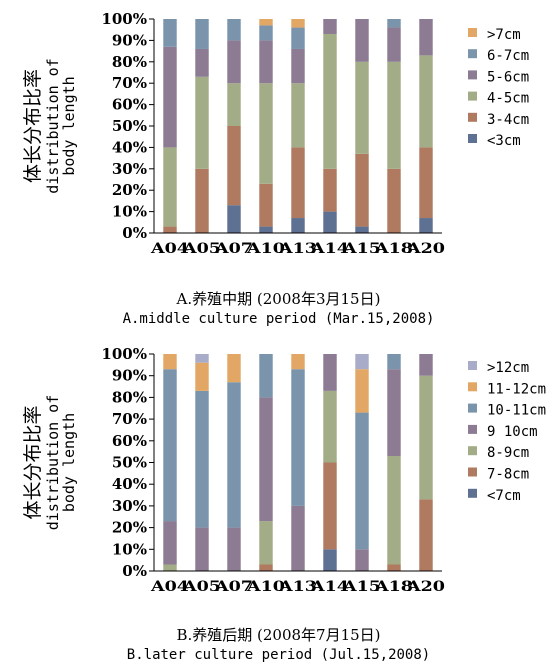 The height and width of the screenshot is (671, 557). Describe the element at coordinates (170, 249) in the screenshot. I see `x-tick-label: A04` at that location.